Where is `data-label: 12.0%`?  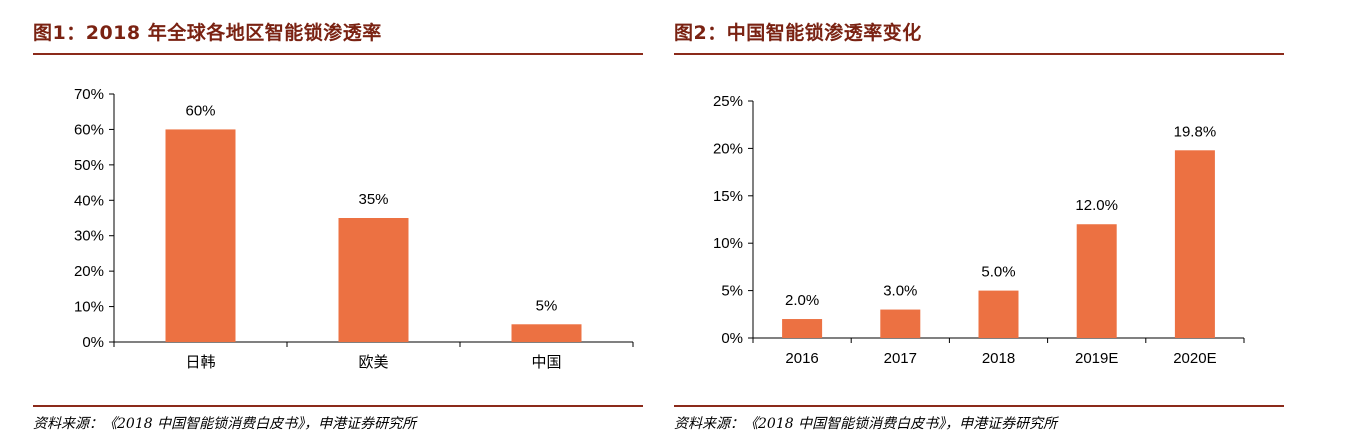
data-label: 12.0% is located at coordinates (1096, 205).